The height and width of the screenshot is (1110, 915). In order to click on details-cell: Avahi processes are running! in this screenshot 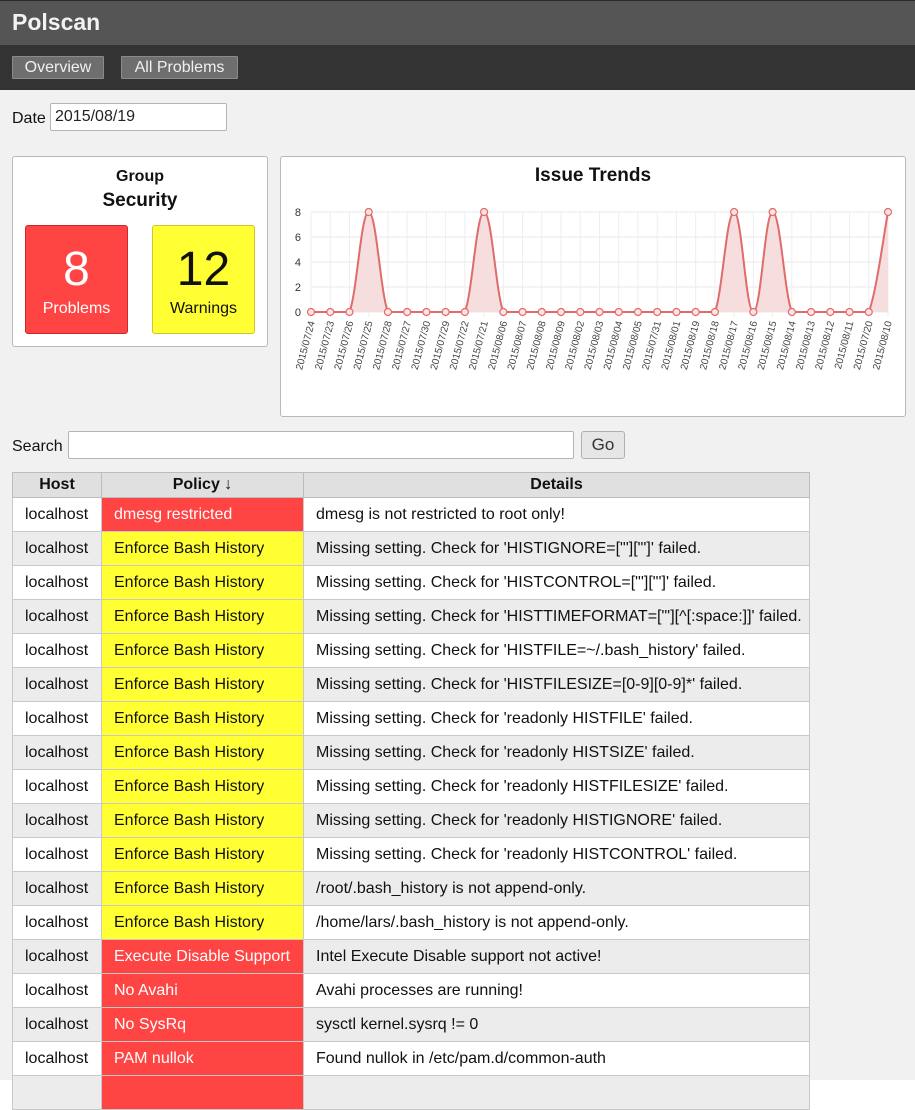, I will do `click(556, 990)`.